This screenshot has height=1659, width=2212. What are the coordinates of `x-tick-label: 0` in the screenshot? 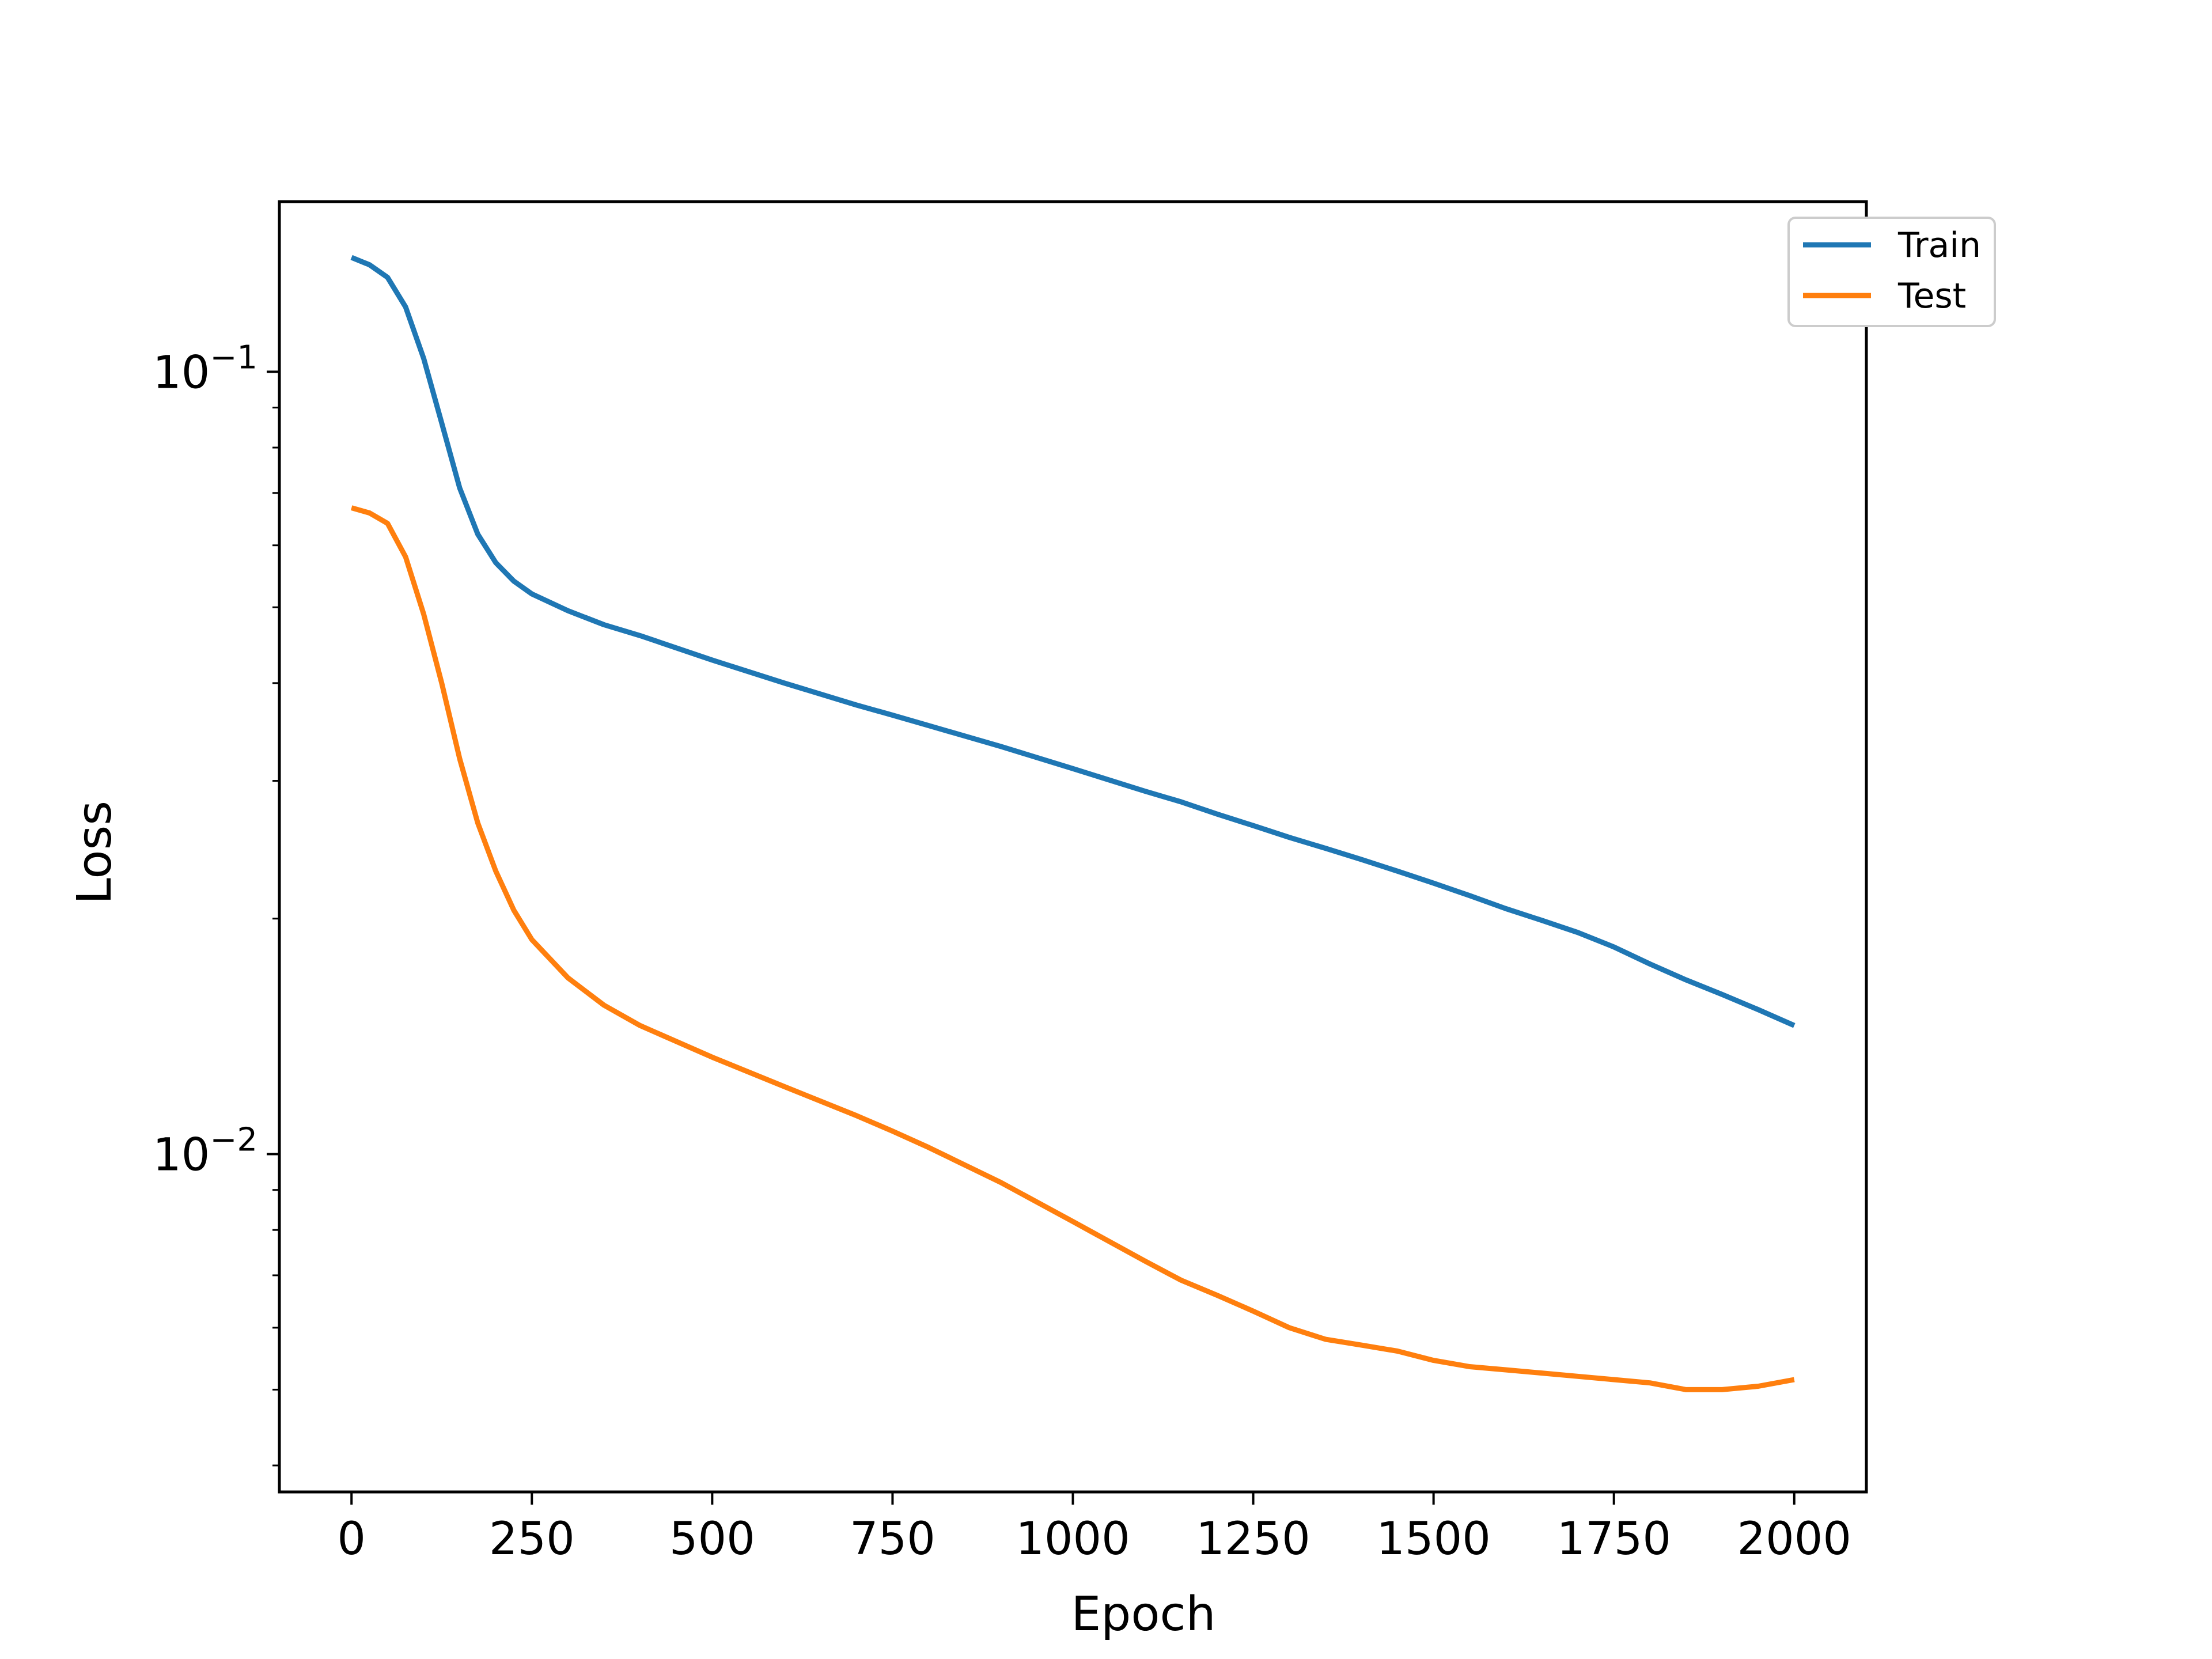 It's located at (351, 1539).